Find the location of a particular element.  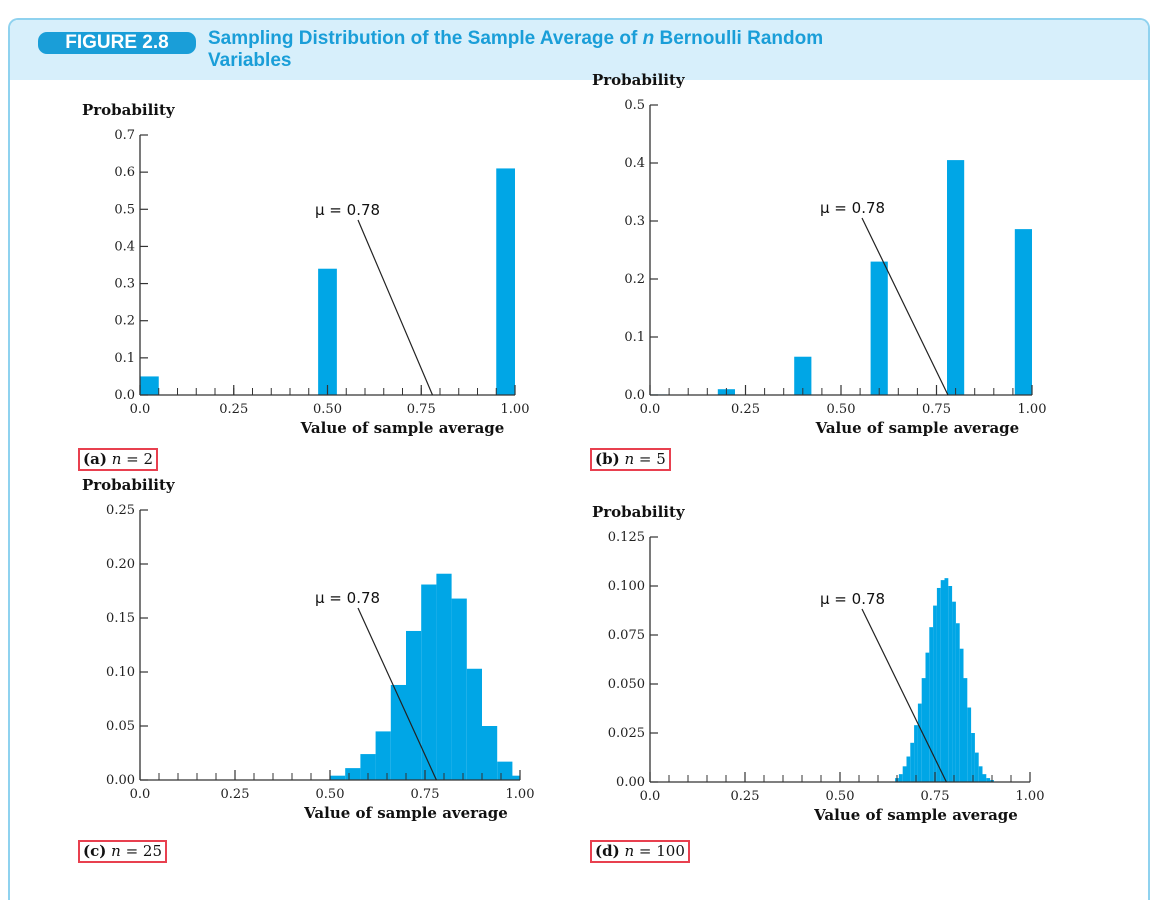

chart-c-x-tick-label: 1.00 is located at coordinates (520, 794).